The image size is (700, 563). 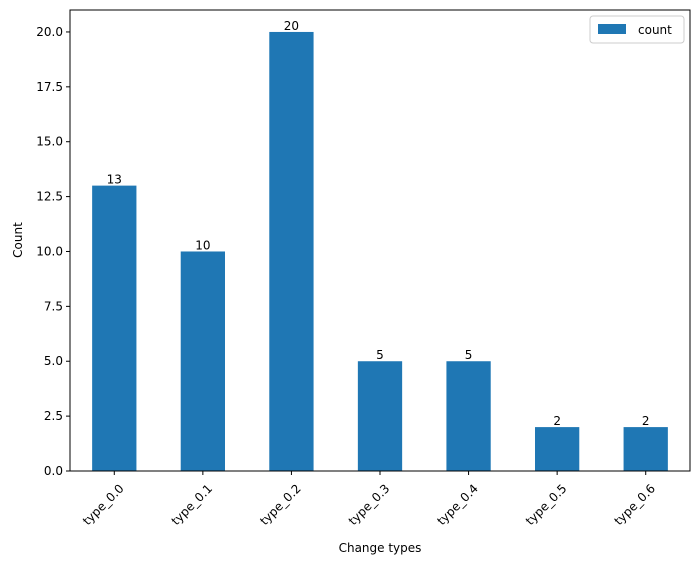 I want to click on y-tick-label: 0.0, so click(x=53, y=471).